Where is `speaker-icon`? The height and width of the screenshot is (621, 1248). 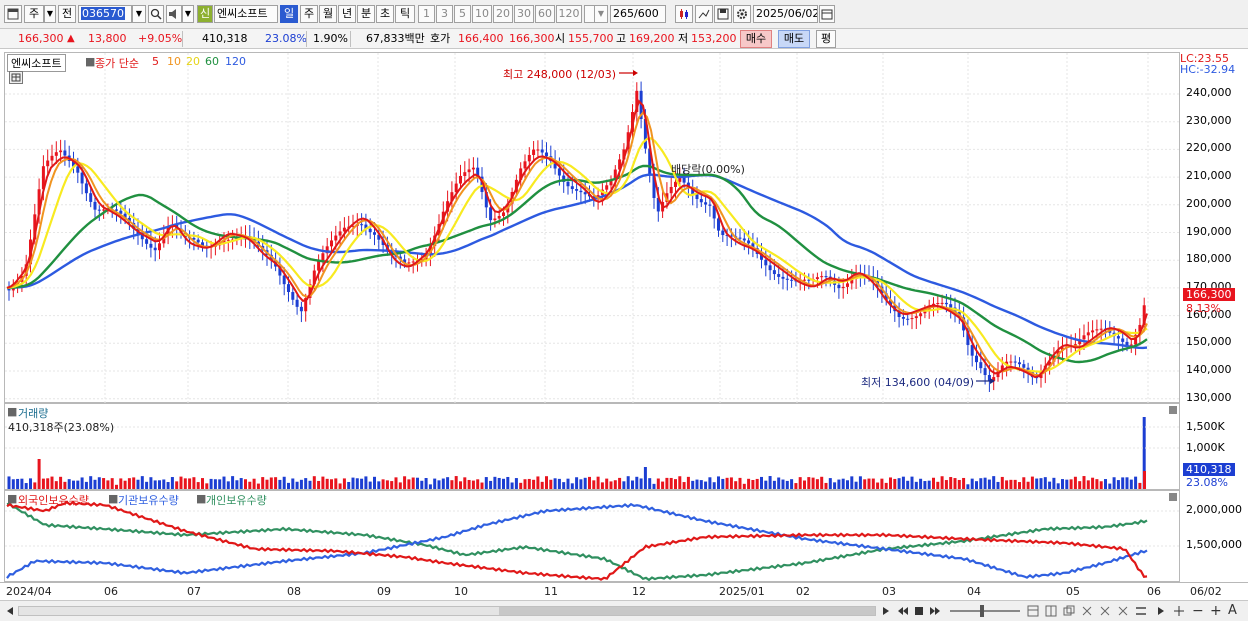 speaker-icon is located at coordinates (174, 14).